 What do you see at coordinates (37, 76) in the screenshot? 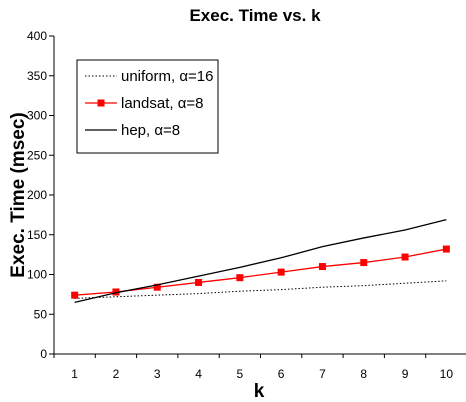
I see `y-tick-label: 350` at bounding box center [37, 76].